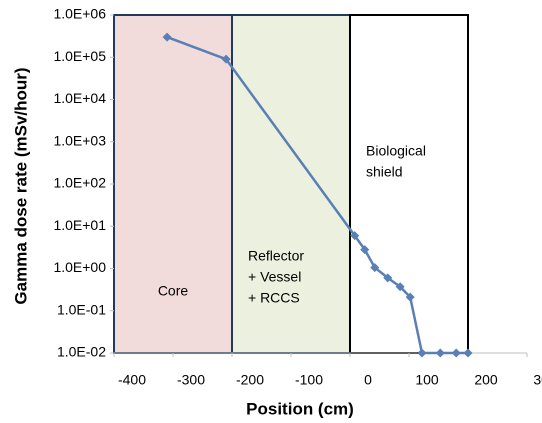 This screenshot has width=542, height=423. I want to click on region-label: + Vessel, so click(274, 277).